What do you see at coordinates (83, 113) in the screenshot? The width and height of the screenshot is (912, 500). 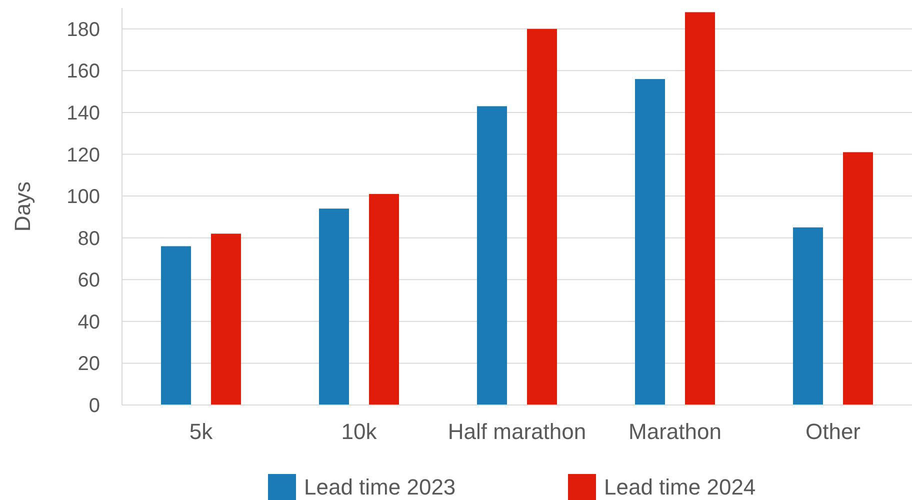 I see `y-tick-label: 140` at bounding box center [83, 113].